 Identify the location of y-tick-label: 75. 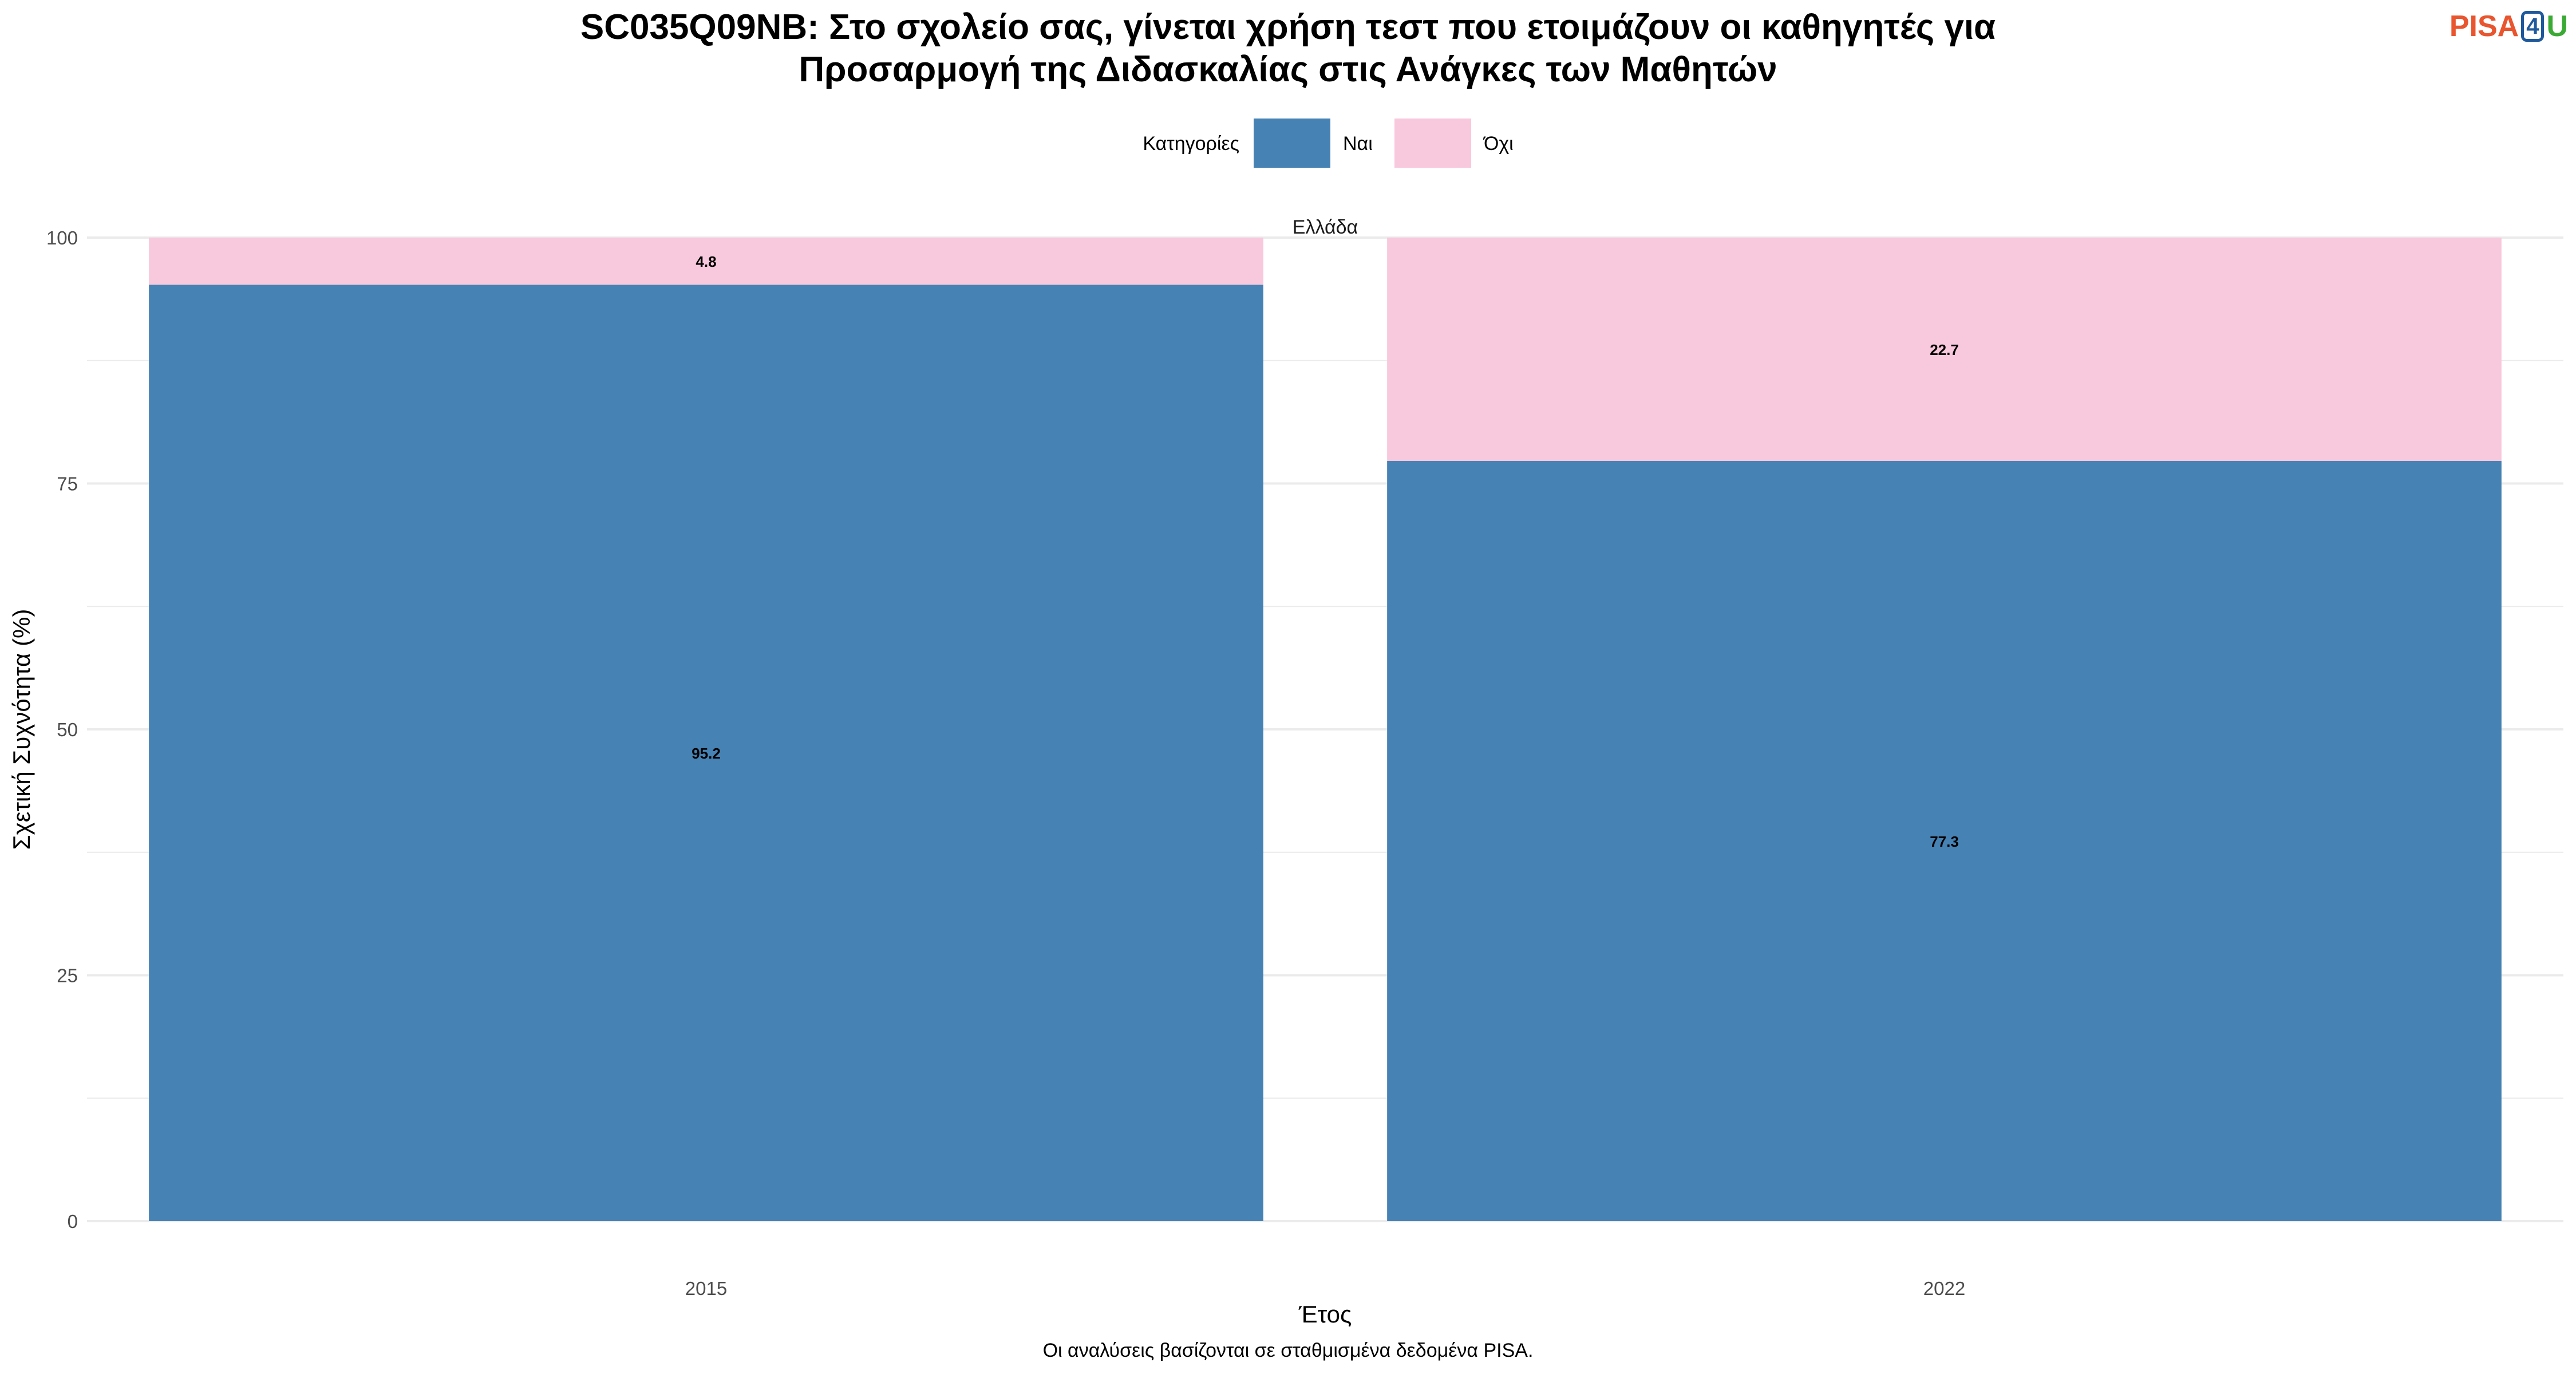
(67, 484).